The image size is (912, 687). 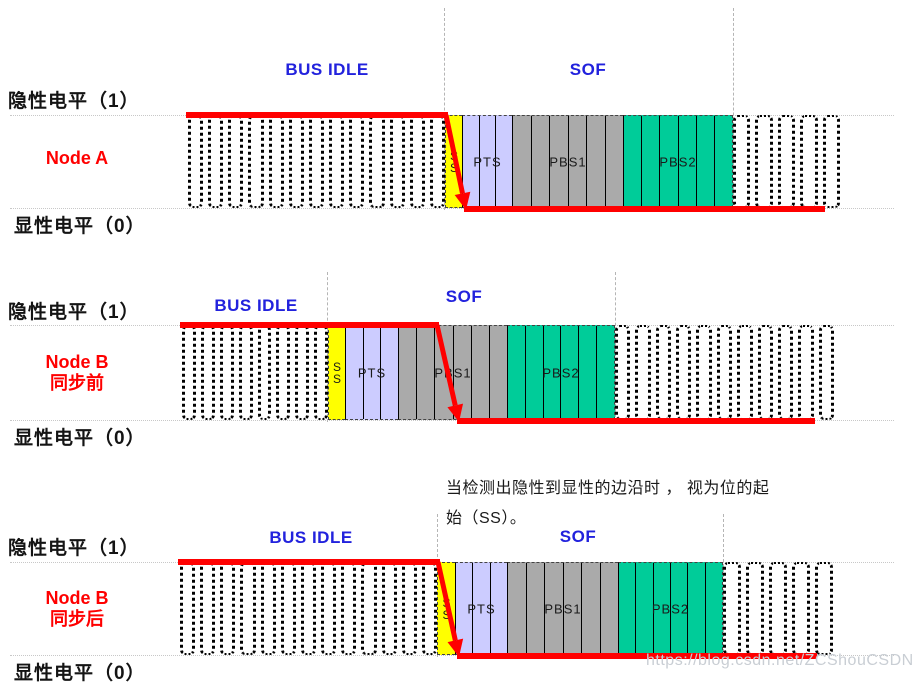 What do you see at coordinates (787, 161) in the screenshot?
I see `trailing-cells` at bounding box center [787, 161].